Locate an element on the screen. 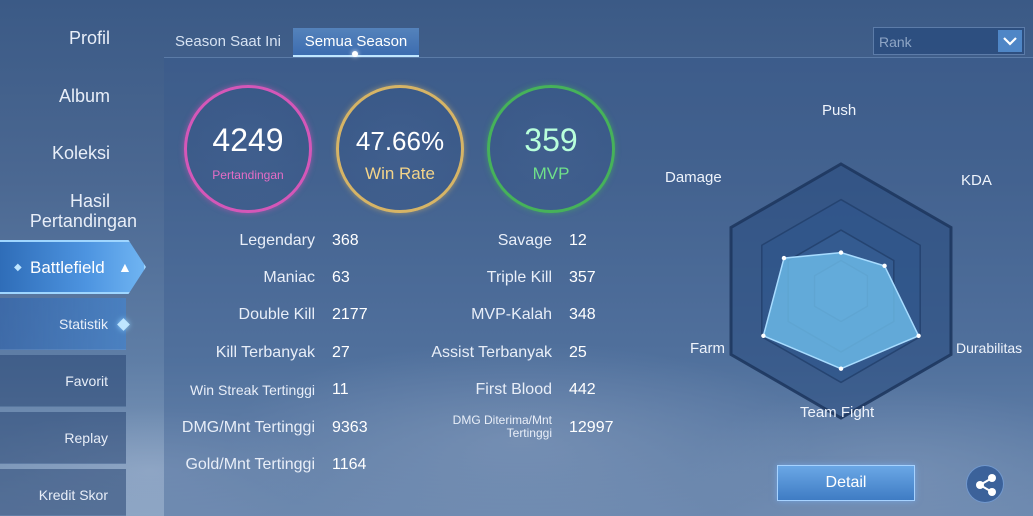  stat-label: DMG Diterima/Mnt Tertinggi is located at coordinates (502, 426).